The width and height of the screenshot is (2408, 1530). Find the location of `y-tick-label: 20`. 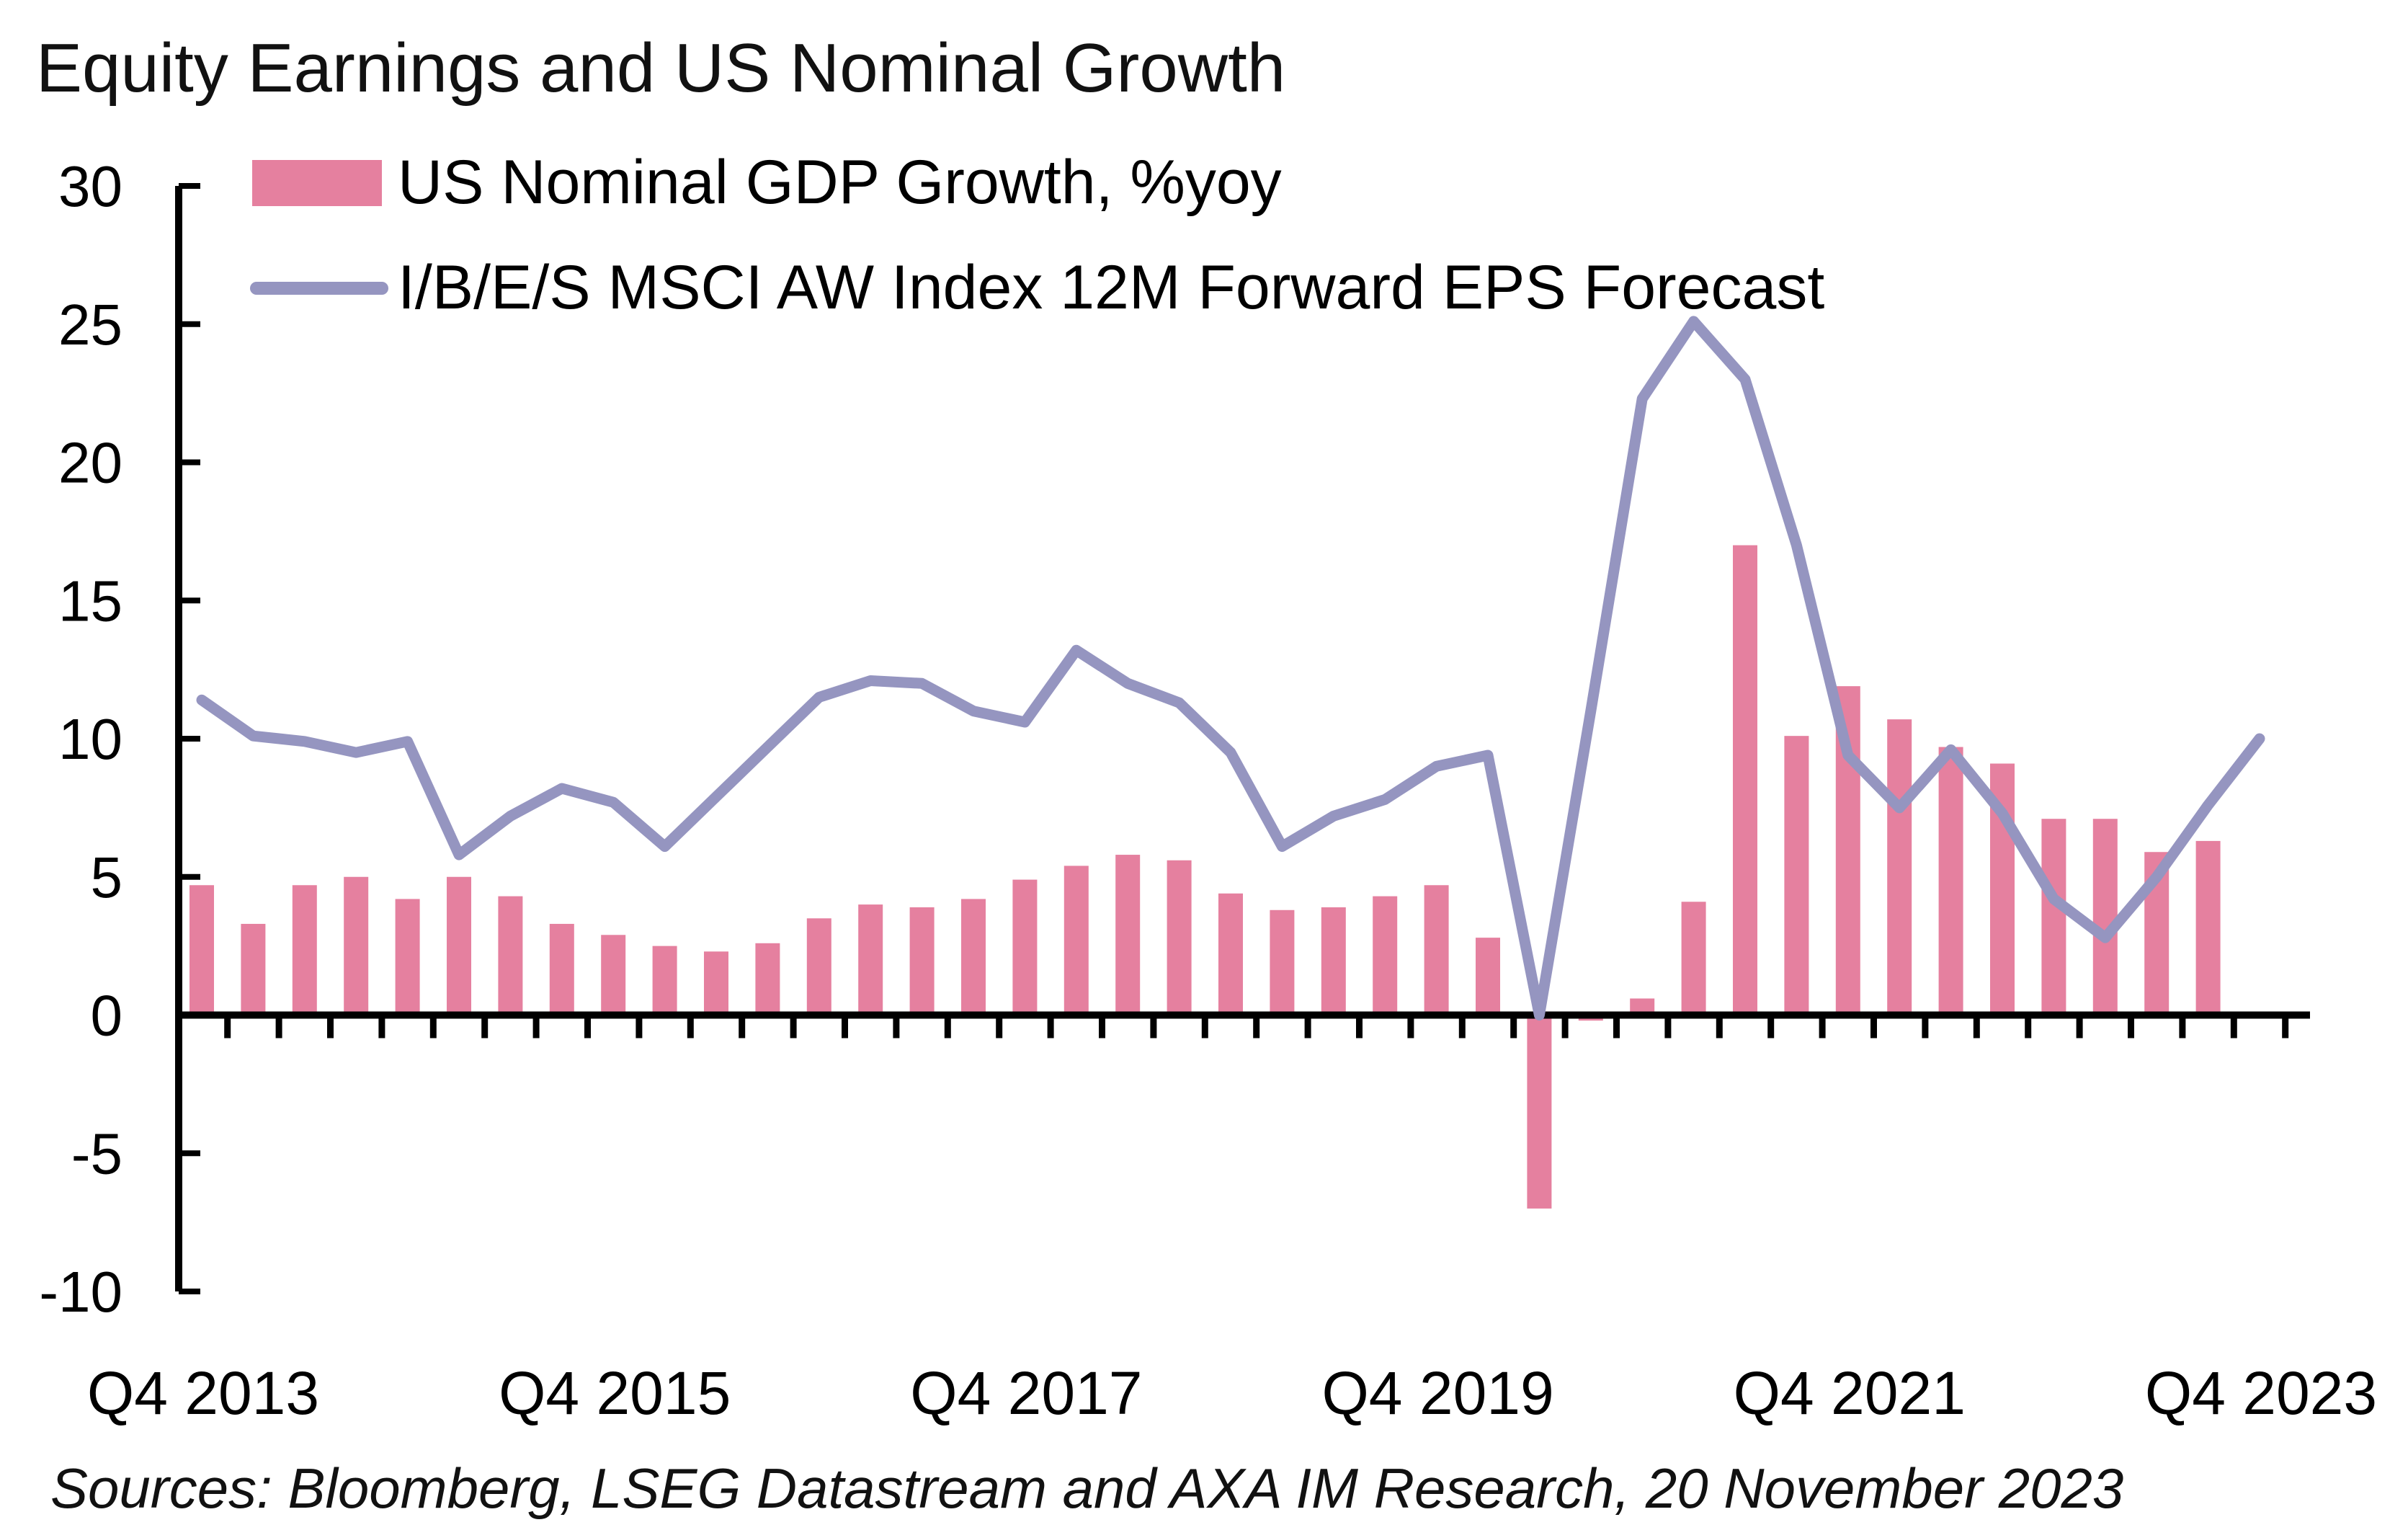

y-tick-label: 20 is located at coordinates (90, 463).